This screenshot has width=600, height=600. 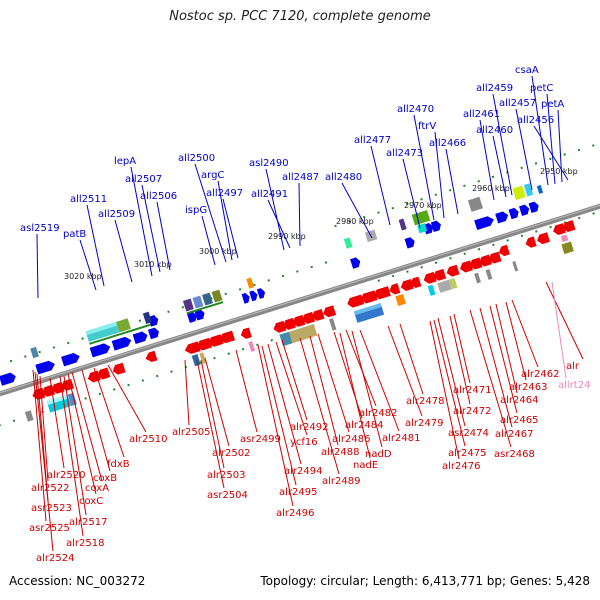 What do you see at coordinates (105, 478) in the screenshot?
I see `reverse-gene-label: coxB` at bounding box center [105, 478].